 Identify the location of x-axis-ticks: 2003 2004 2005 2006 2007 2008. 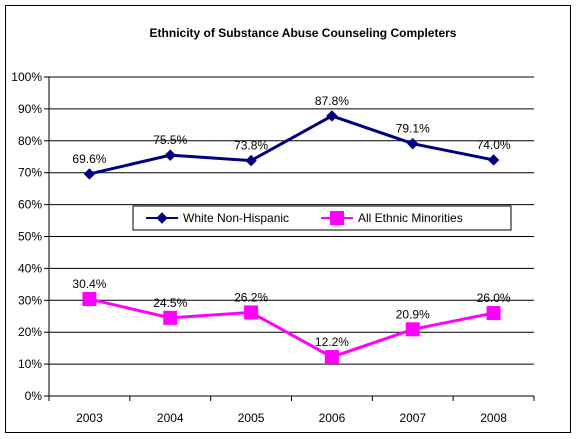
(291, 410).